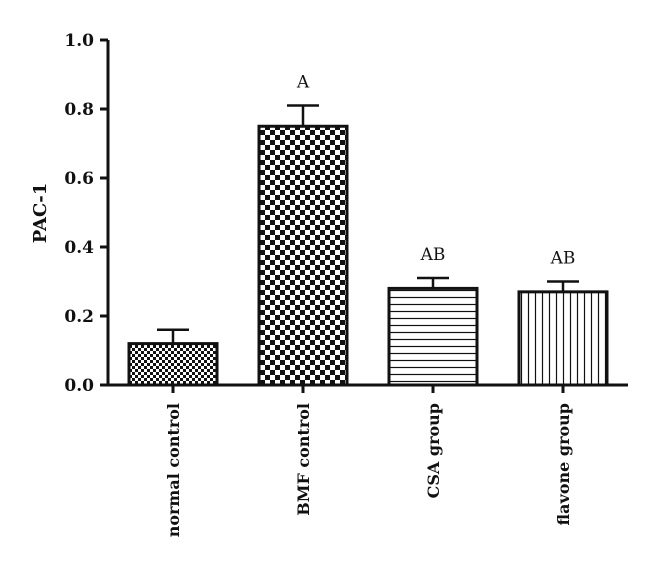 The image size is (660, 573). What do you see at coordinates (79, 41) in the screenshot?
I see `y-tick-label: 1.0` at bounding box center [79, 41].